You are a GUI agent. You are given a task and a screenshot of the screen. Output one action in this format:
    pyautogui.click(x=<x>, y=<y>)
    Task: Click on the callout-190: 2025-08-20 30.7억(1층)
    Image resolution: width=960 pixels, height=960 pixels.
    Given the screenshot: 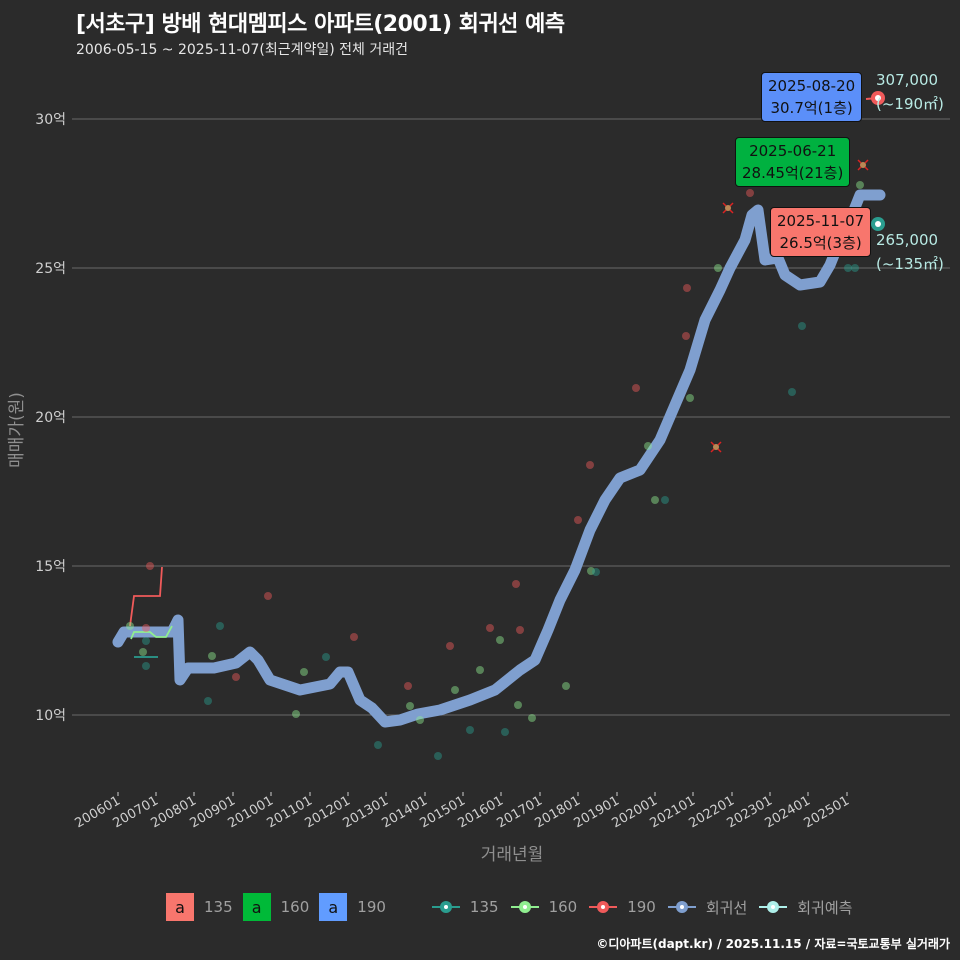 What is the action you would take?
    pyautogui.click(x=812, y=97)
    